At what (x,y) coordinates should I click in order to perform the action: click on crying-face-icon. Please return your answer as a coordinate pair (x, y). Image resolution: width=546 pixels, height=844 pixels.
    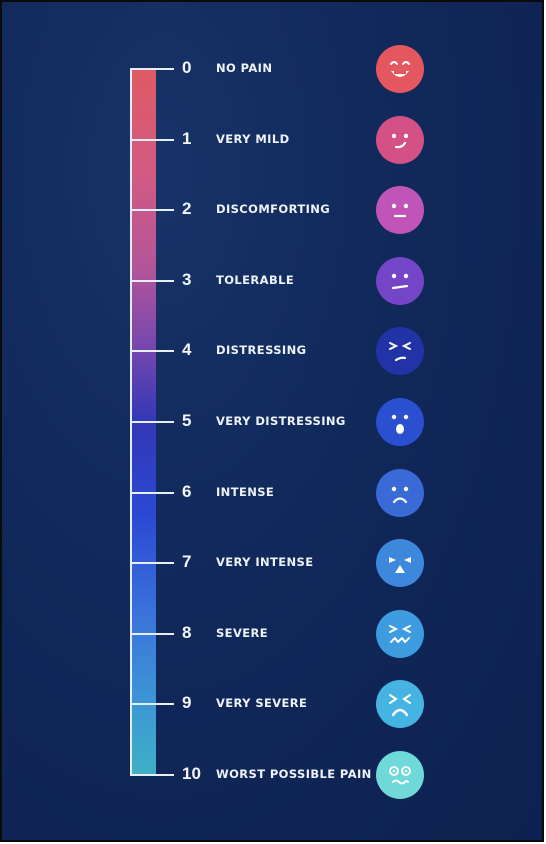
    Looking at the image, I should click on (400, 563).